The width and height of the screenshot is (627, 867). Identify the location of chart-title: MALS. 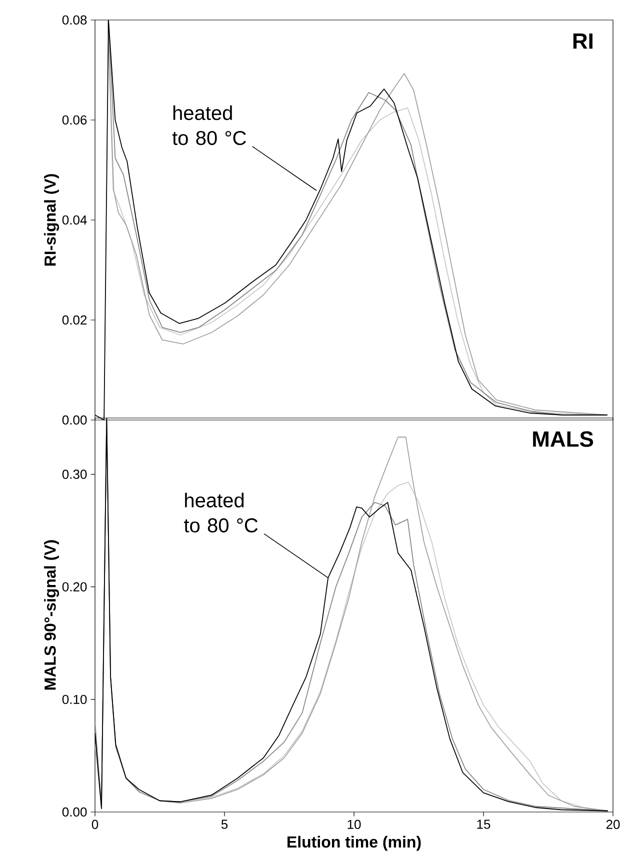
(563, 439).